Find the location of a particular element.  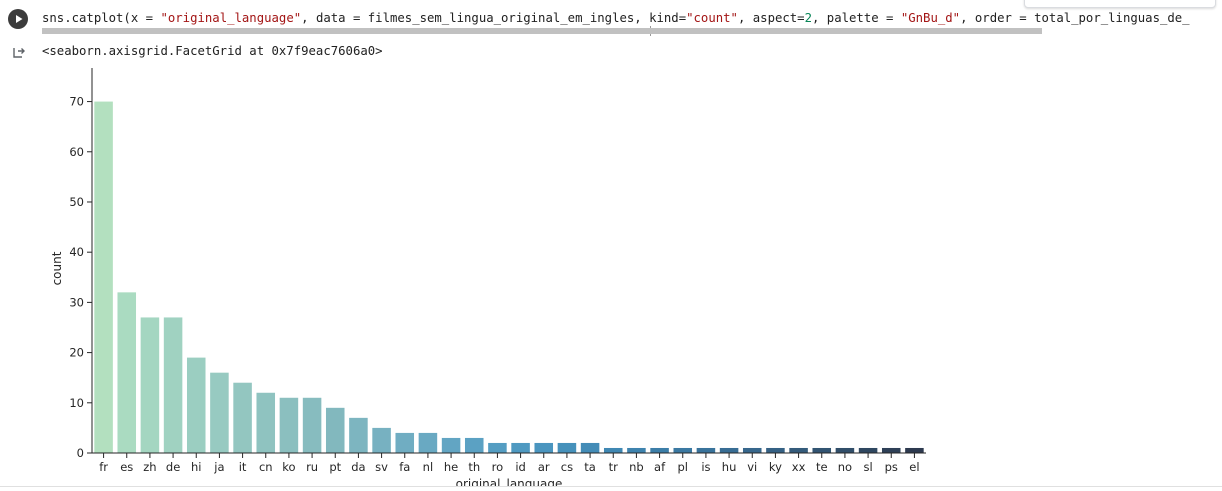

bar-id is located at coordinates (520, 447).